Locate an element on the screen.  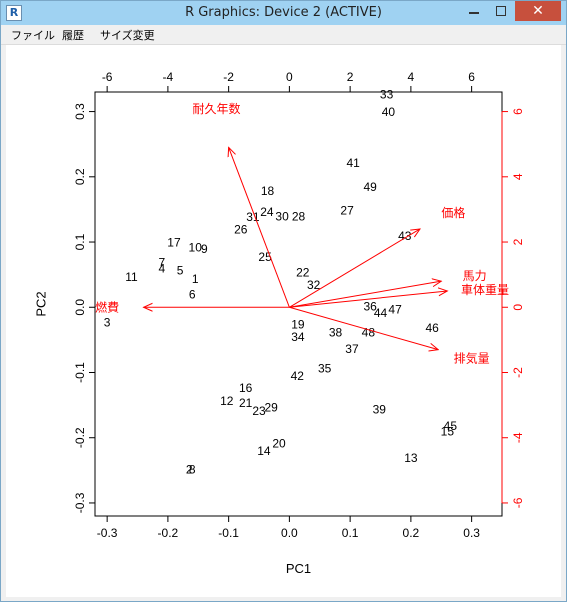
point-label: 17 is located at coordinates (174, 243).